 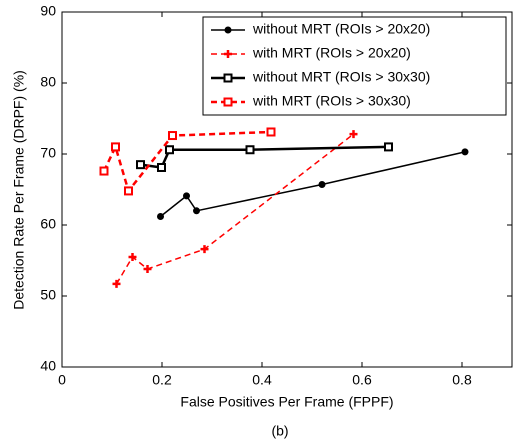 I want to click on y-tick-label: 40, so click(x=48, y=366).